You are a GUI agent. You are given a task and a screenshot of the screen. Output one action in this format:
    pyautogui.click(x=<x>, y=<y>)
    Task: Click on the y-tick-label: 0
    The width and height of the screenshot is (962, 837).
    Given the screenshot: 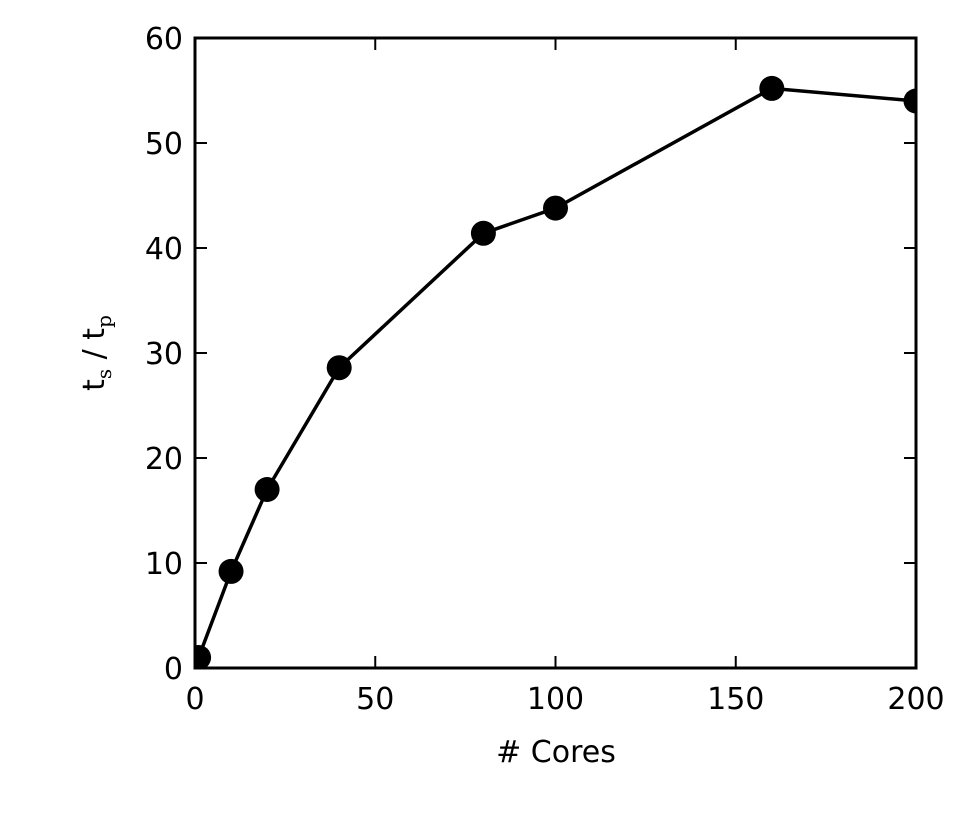 What is the action you would take?
    pyautogui.click(x=173, y=669)
    